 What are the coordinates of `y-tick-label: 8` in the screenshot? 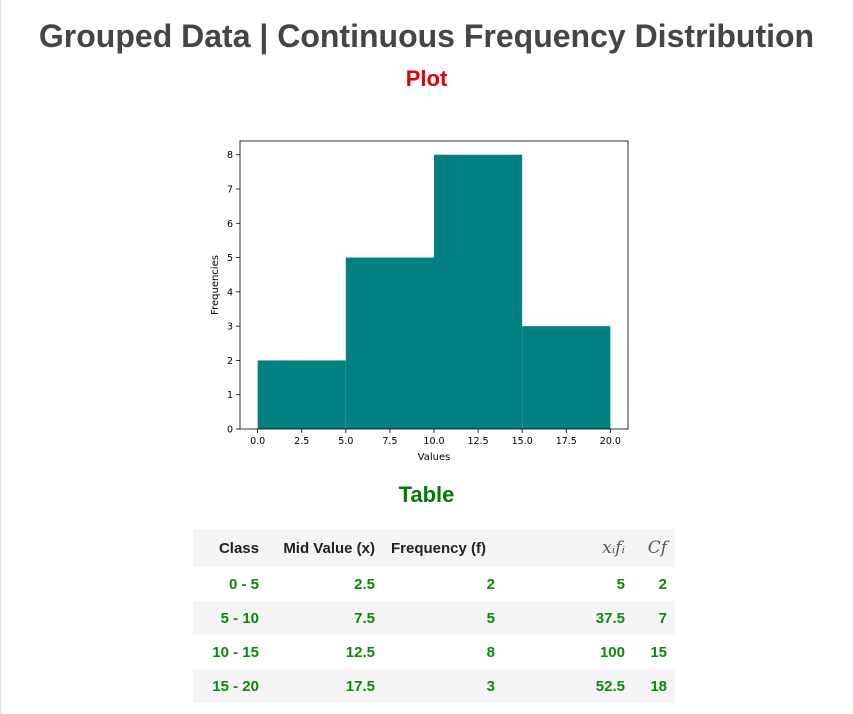 It's located at (230, 155).